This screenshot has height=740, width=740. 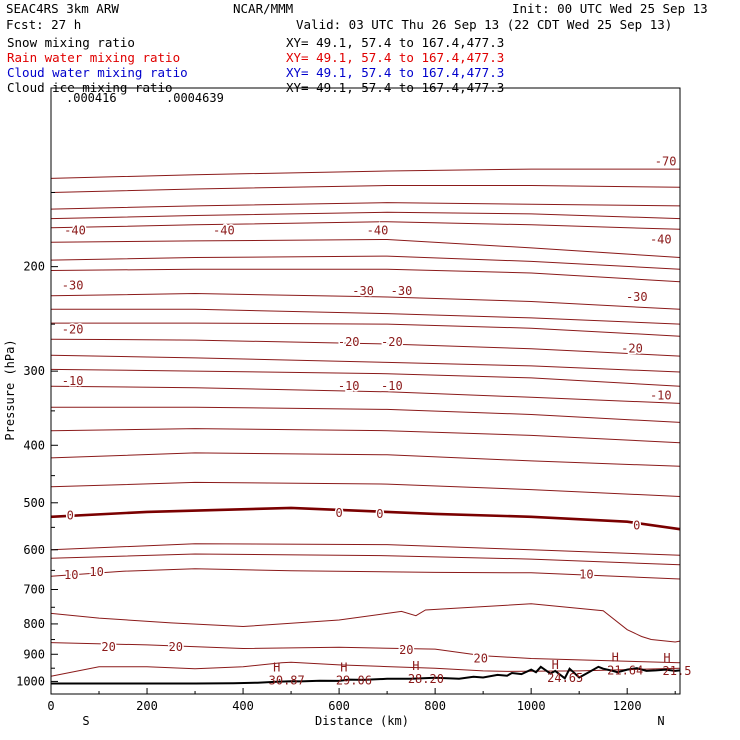 I want to click on y-tick-label: 700, so click(x=34, y=590).